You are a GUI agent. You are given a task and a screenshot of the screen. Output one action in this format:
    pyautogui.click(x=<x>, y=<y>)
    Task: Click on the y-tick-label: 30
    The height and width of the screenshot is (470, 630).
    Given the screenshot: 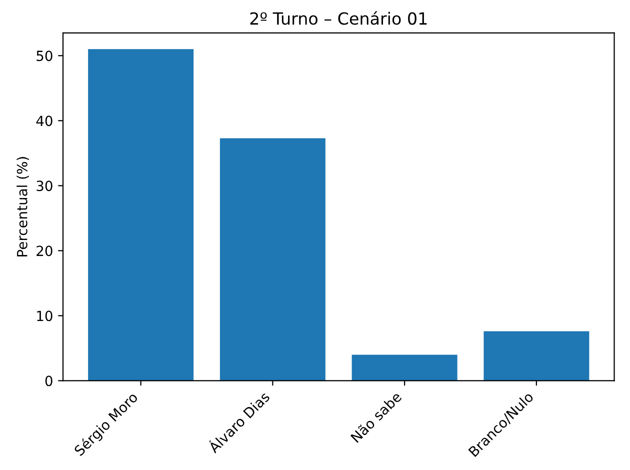 What is the action you would take?
    pyautogui.click(x=44, y=186)
    